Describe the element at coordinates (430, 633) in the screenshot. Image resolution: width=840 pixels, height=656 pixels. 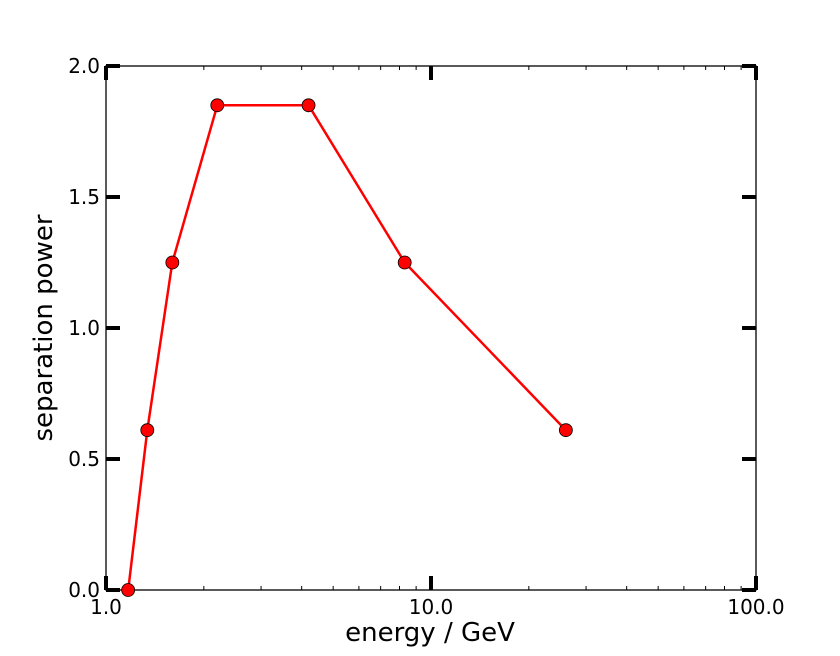
I see `x-axis-title: energy / GeV` at that location.